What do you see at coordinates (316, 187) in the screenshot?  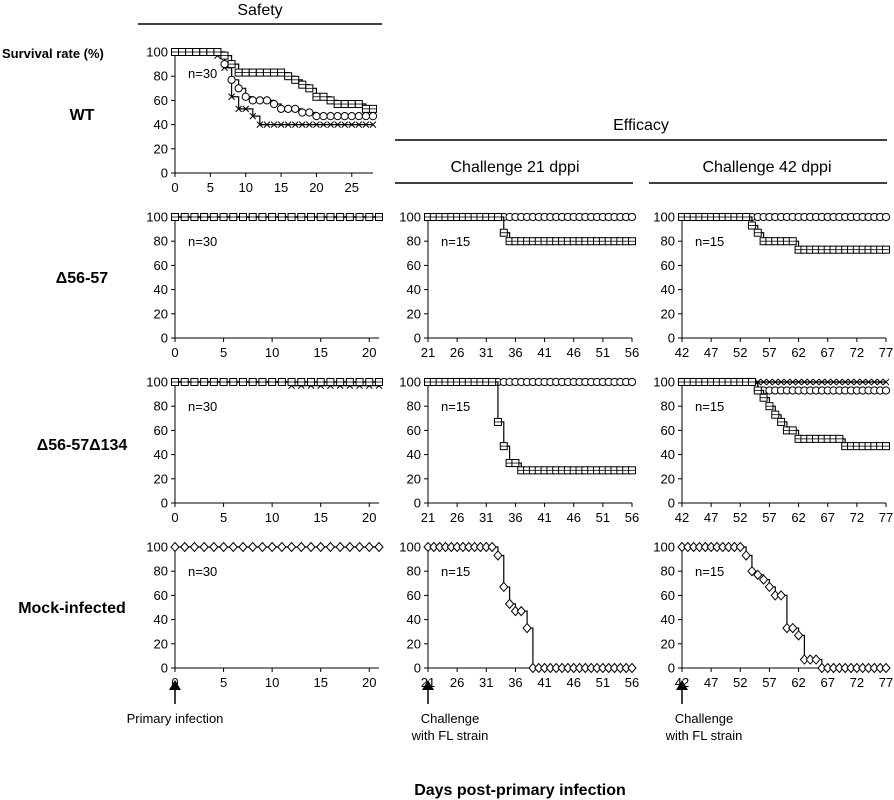 I see `x-tick-label: 20` at bounding box center [316, 187].